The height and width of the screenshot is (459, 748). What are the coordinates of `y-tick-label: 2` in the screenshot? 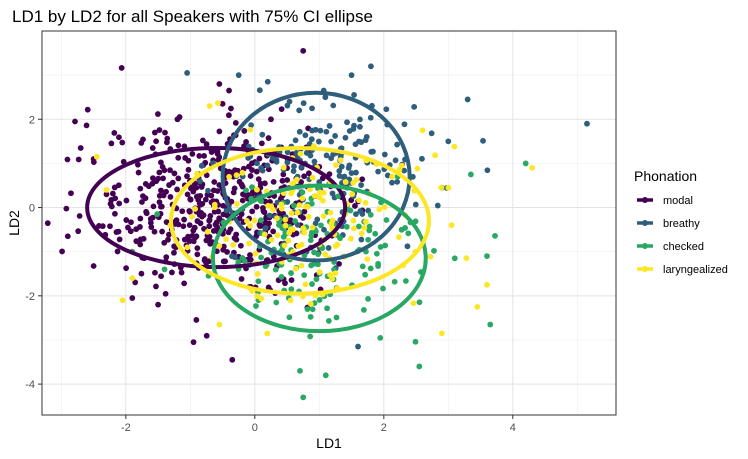 It's located at (32, 120).